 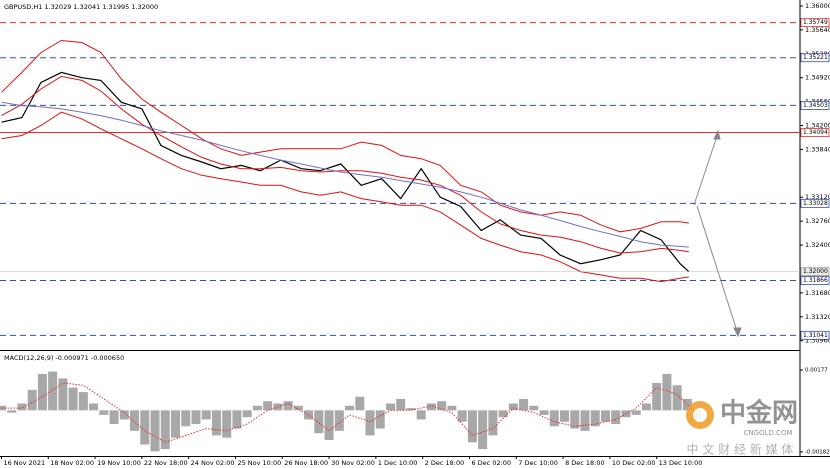 What do you see at coordinates (398, 463) in the screenshot?
I see `x-tick-label: 1 Dec 10:00` at bounding box center [398, 463].